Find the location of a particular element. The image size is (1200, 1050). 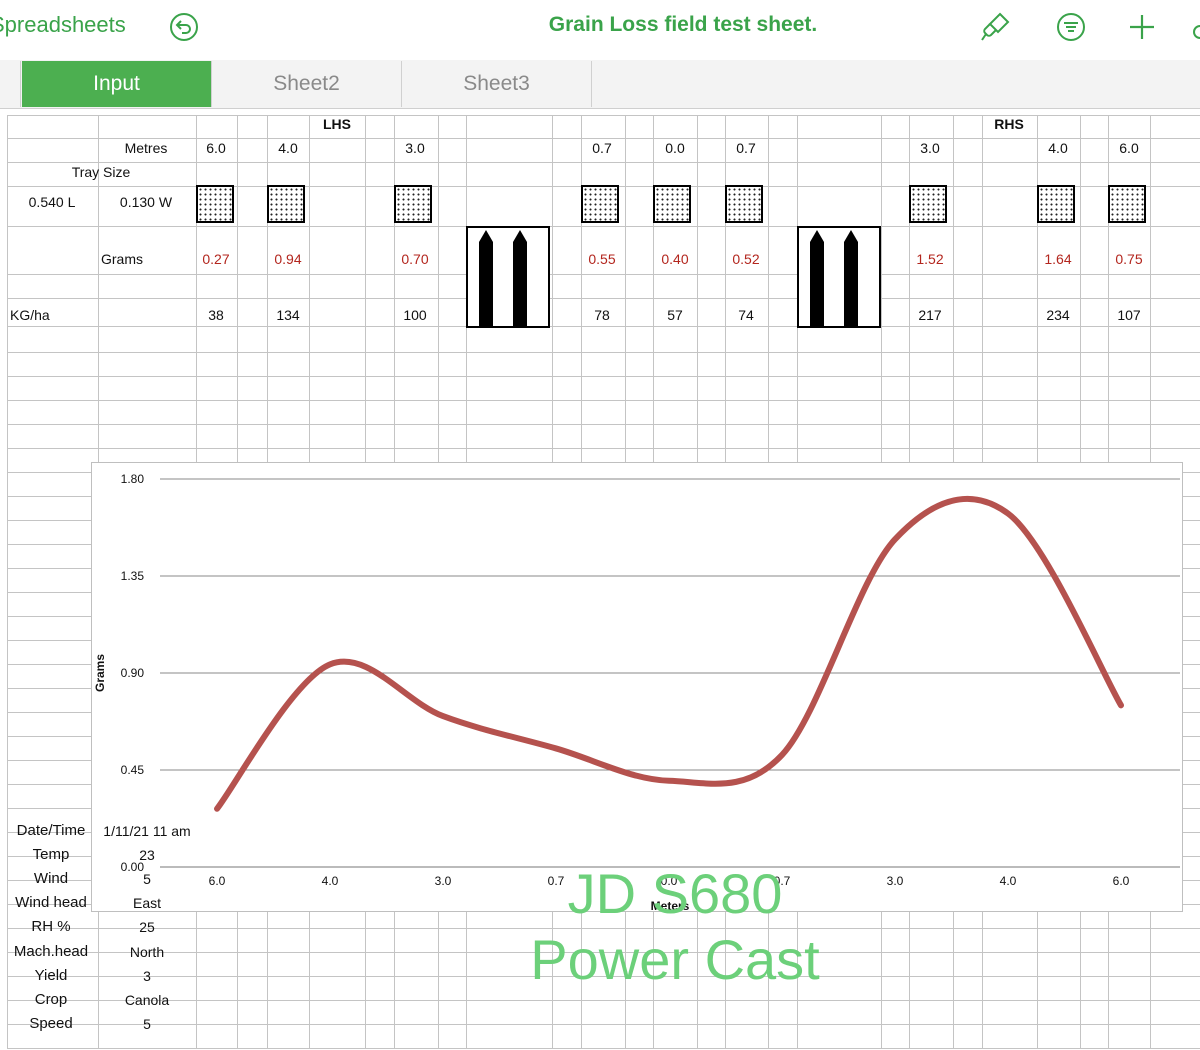

share-icon is located at coordinates (1195, 27).